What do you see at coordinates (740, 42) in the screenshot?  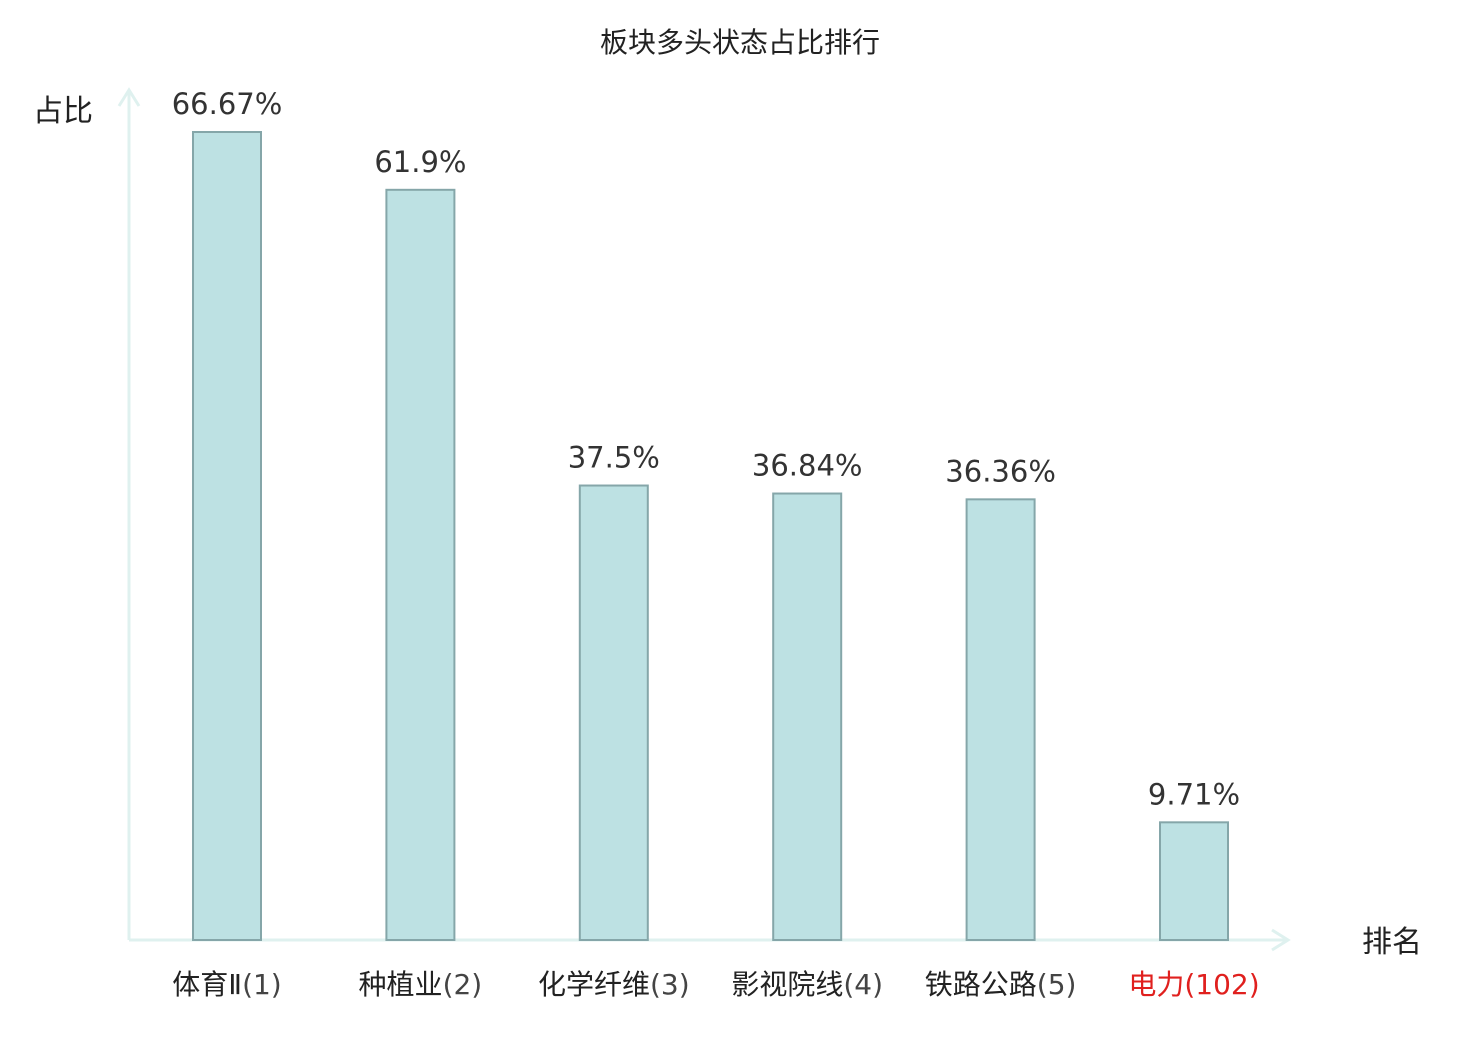 I see `chart-title: 板块多头状态占比排行` at bounding box center [740, 42].